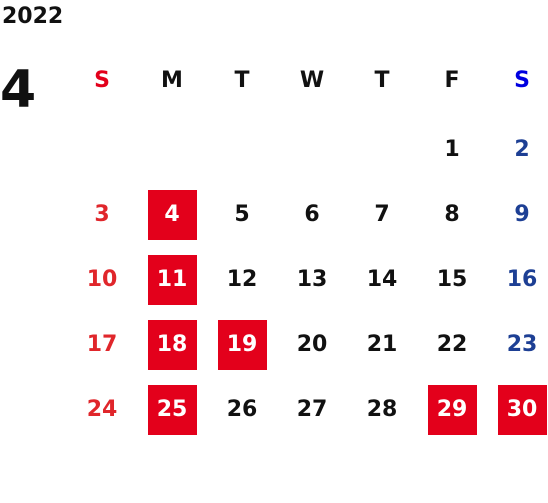 Image resolution: width=548 pixels, height=503 pixels. Describe the element at coordinates (522, 410) in the screenshot. I see `highlighted-day: 30` at that location.